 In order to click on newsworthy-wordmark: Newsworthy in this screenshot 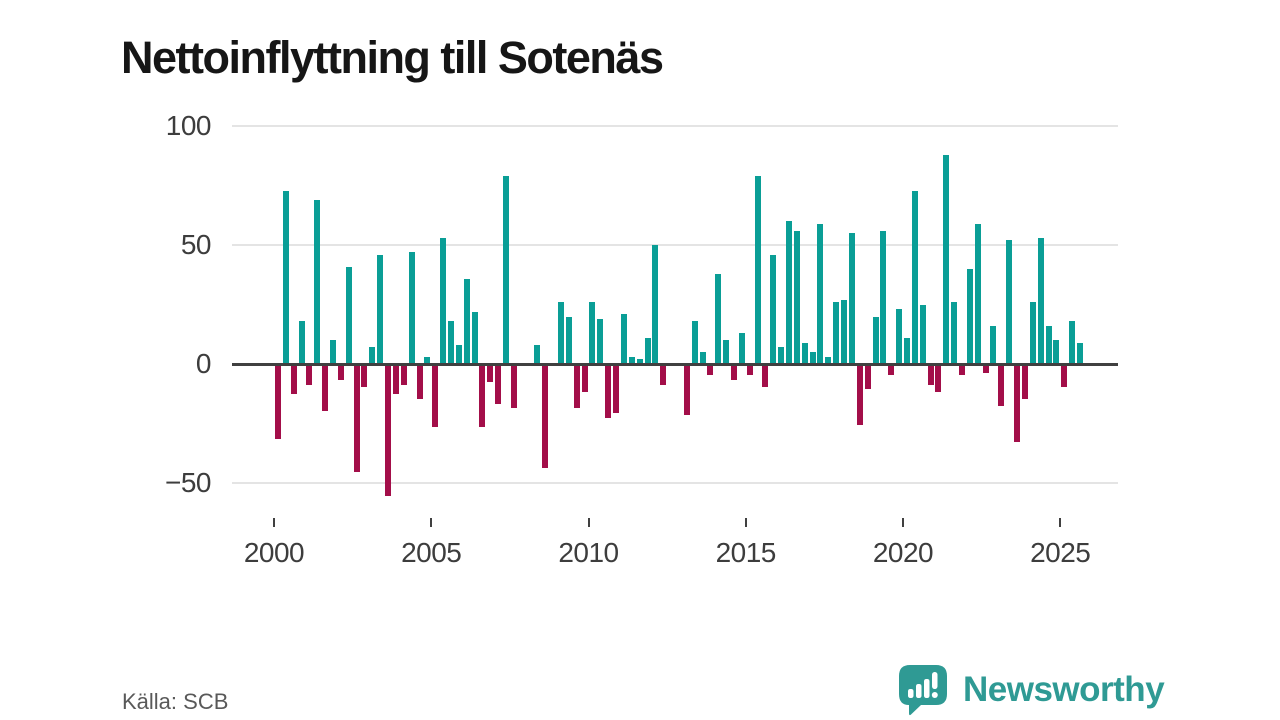, I will do `click(1064, 689)`.